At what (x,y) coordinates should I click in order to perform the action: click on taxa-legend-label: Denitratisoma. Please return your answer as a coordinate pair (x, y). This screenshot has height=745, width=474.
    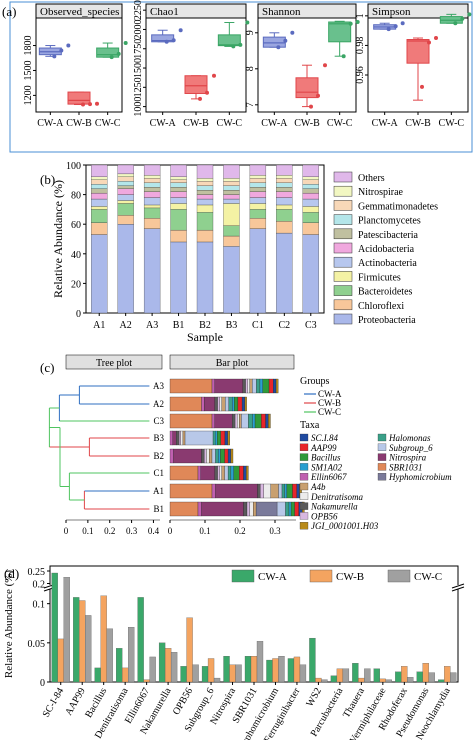
    Looking at the image, I should click on (337, 497).